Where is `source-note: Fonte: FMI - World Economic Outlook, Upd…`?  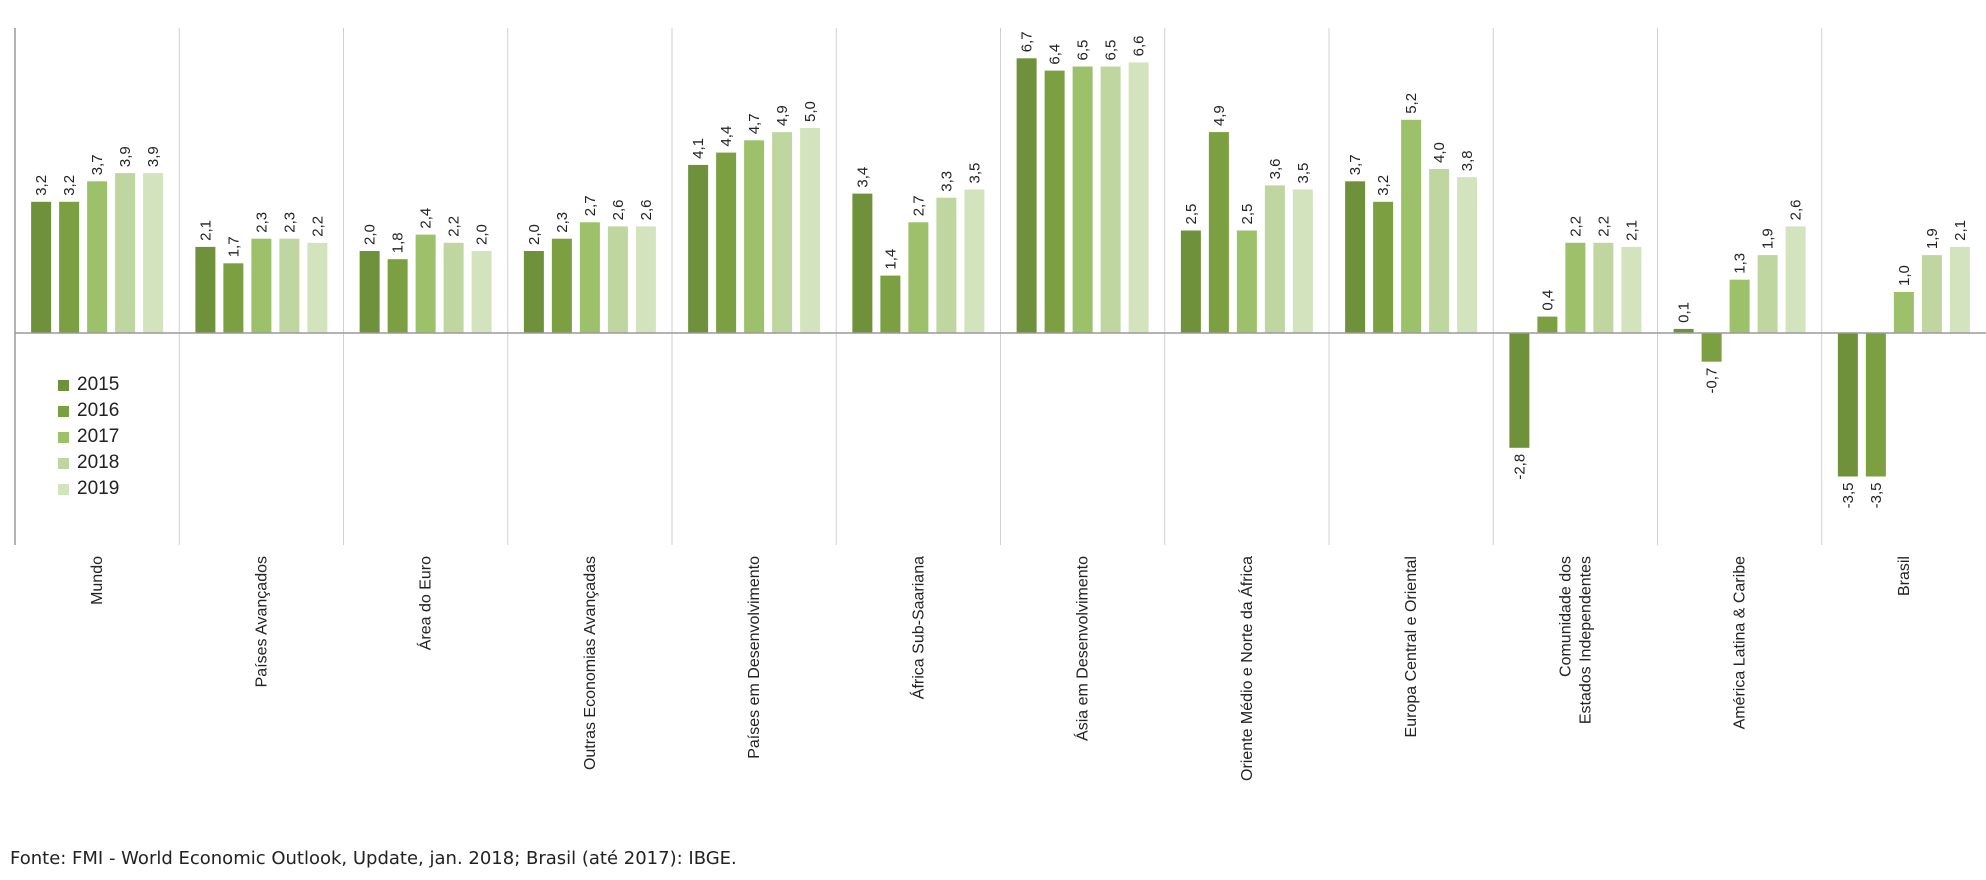 source-note: Fonte: FMI - World Economic Outlook, Upd… is located at coordinates (373, 858).